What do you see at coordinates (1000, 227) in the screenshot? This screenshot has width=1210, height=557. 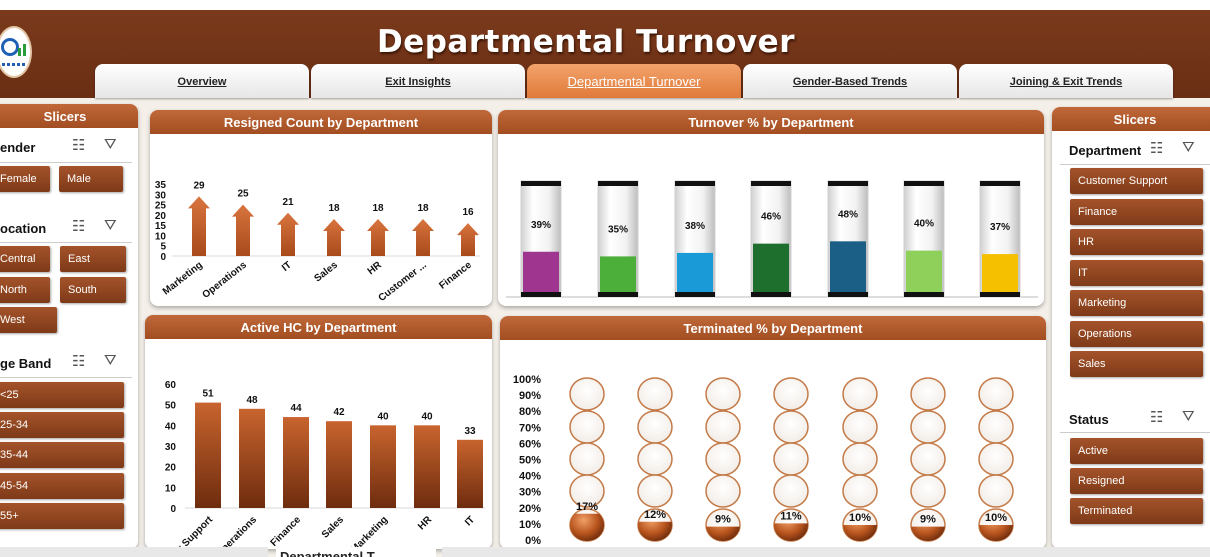 I see `data-label: 37%` at bounding box center [1000, 227].